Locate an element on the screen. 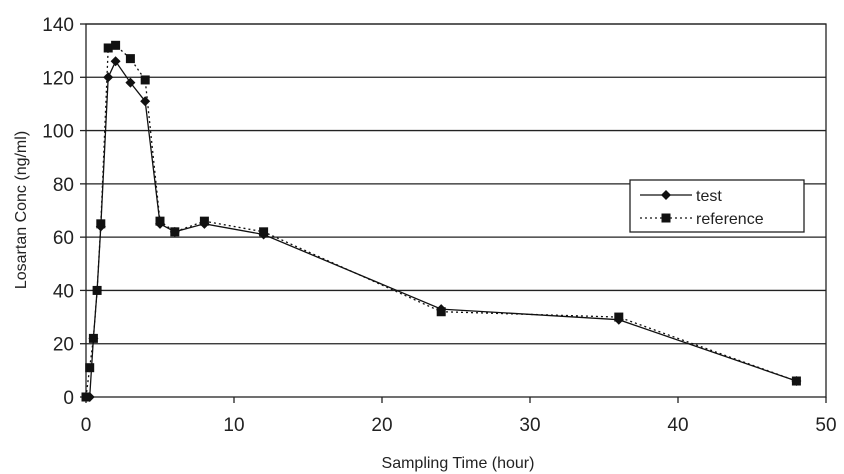  y-tick-label: 40 is located at coordinates (63, 291).